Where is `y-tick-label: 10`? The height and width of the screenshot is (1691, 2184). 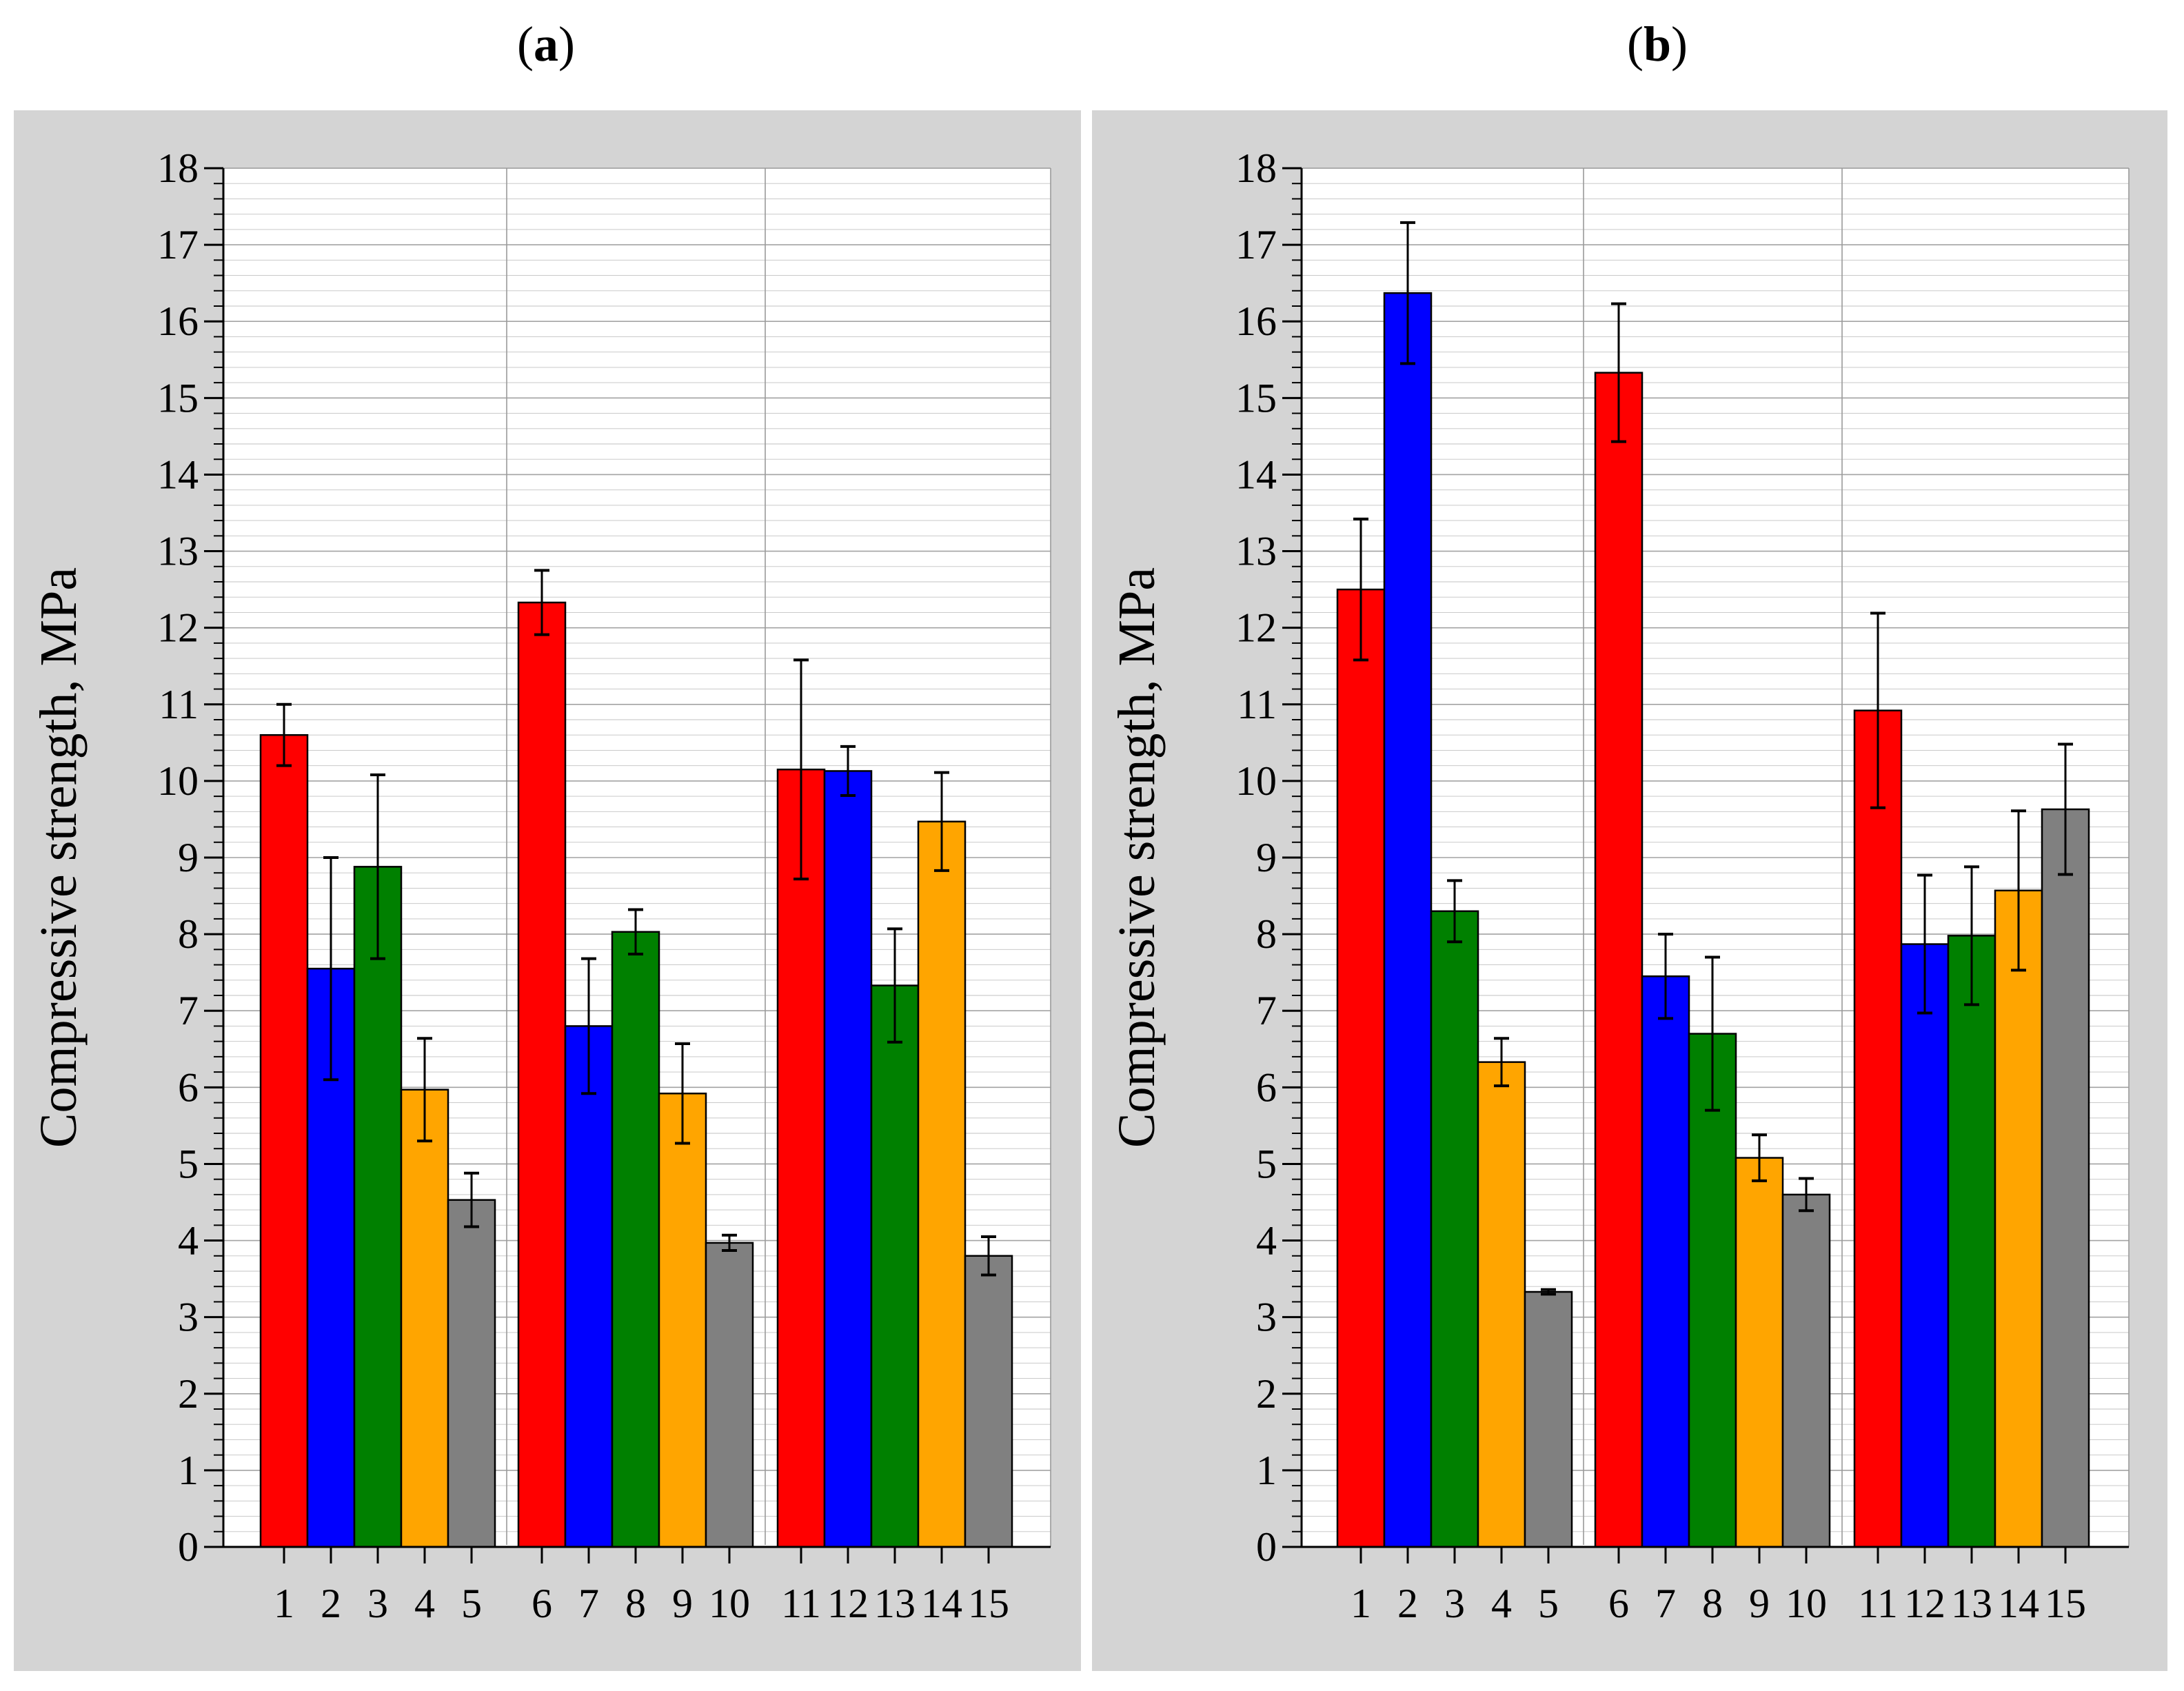 y-tick-label: 10 is located at coordinates (178, 781).